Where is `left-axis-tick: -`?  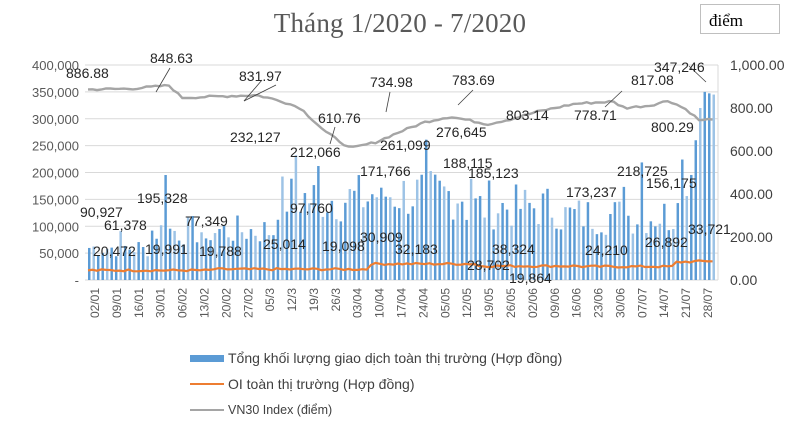 left-axis-tick: - is located at coordinates (77, 280).